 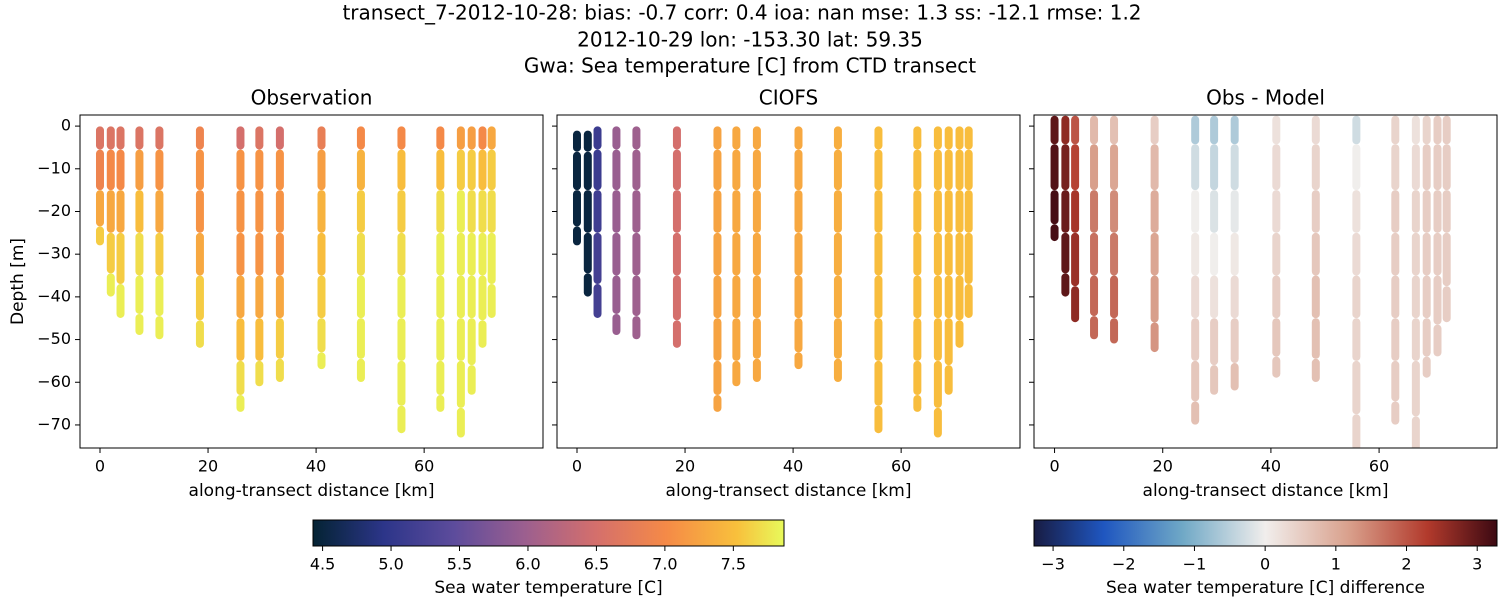 I want to click on y-tick-label: −40, so click(x=54, y=295).